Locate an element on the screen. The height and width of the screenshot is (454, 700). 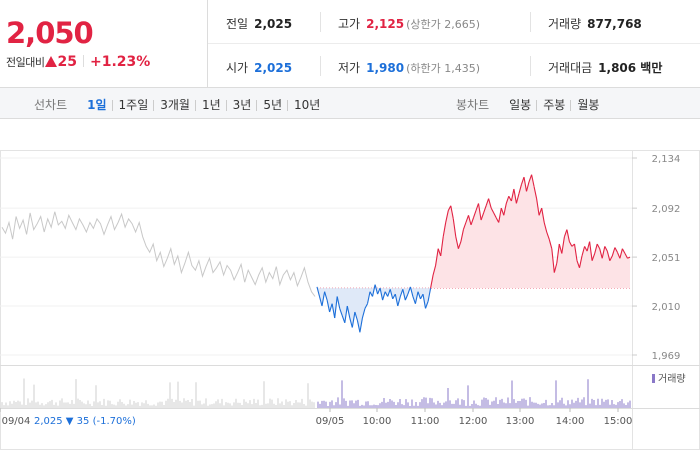
change-label: 전일대비 is located at coordinates (25, 62).